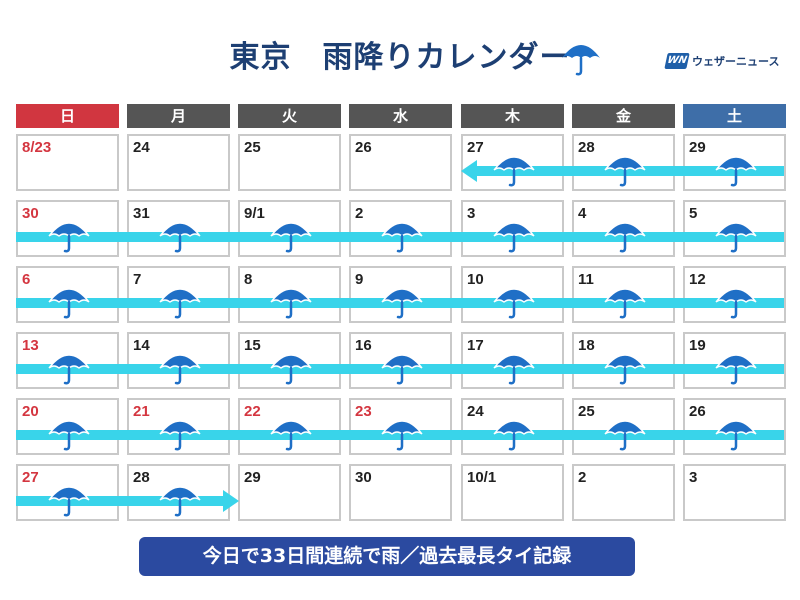  I want to click on logo-text: ウェザーニュース, so click(736, 61).